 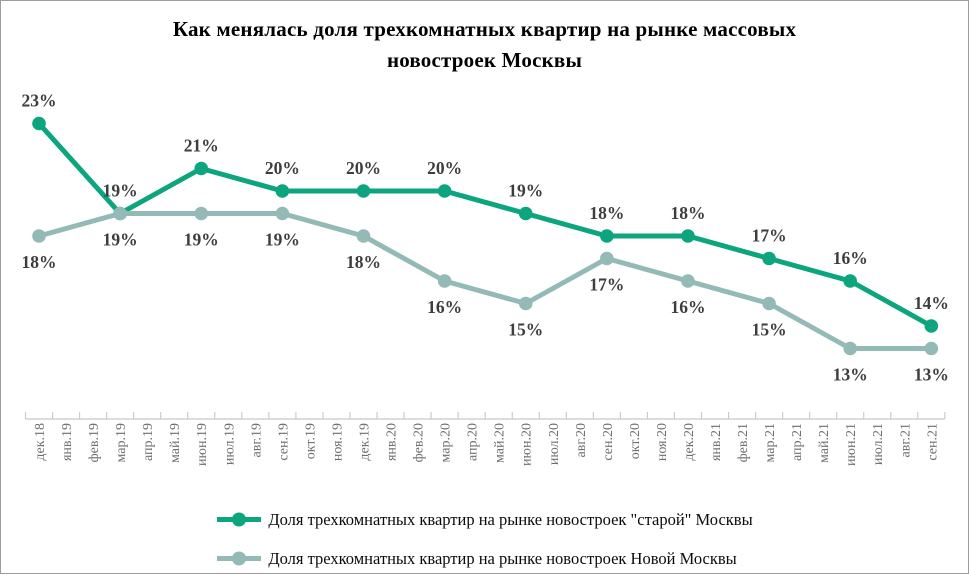 I want to click on x-axis-label: июл.20, so click(x=554, y=444).